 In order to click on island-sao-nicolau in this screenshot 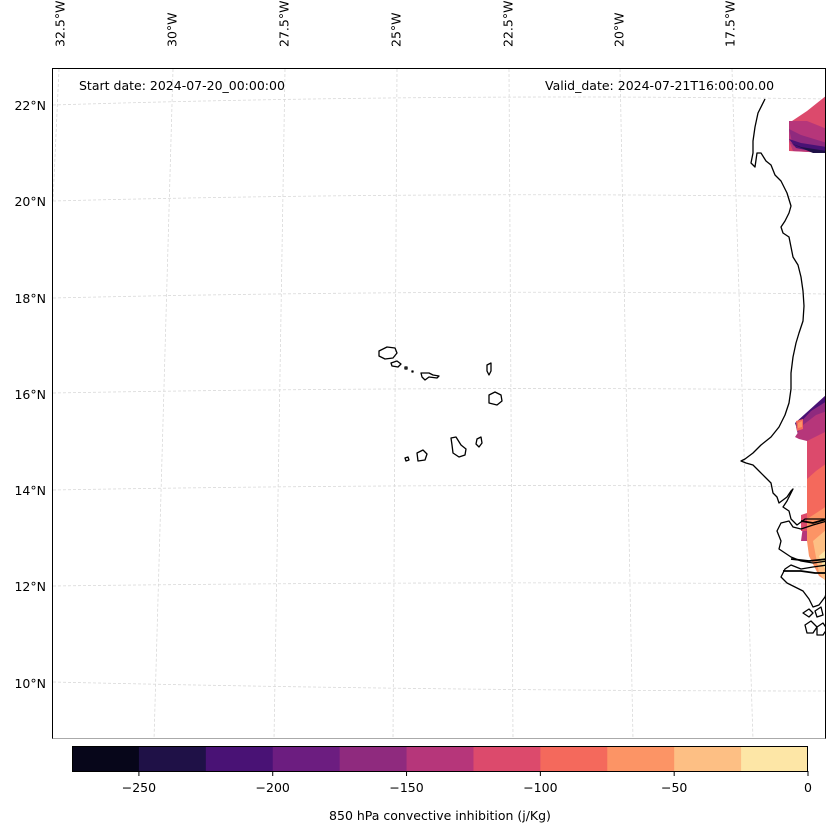, I will do `click(430, 376)`.